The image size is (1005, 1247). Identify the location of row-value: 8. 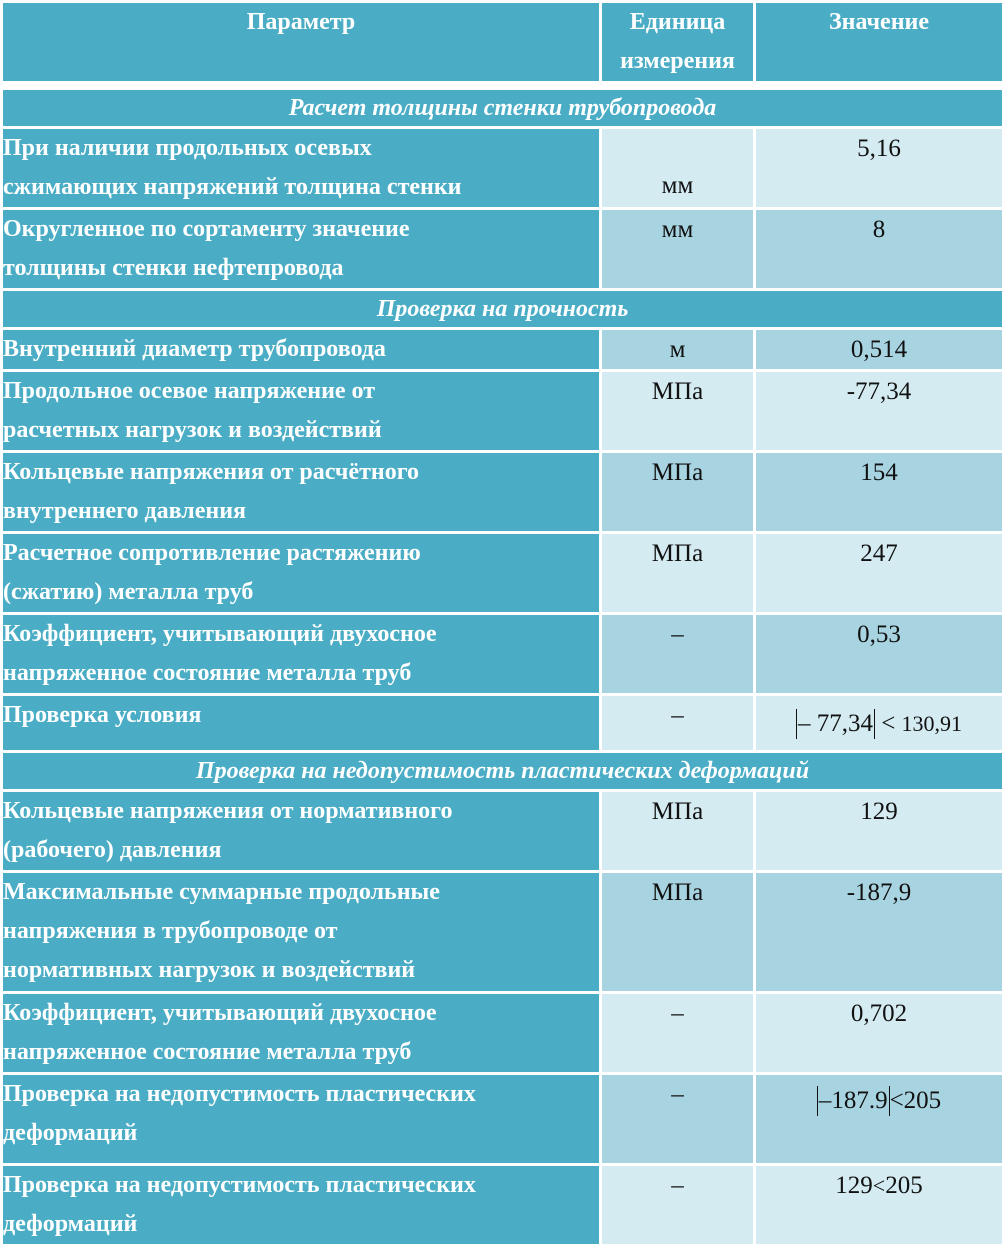
(879, 249).